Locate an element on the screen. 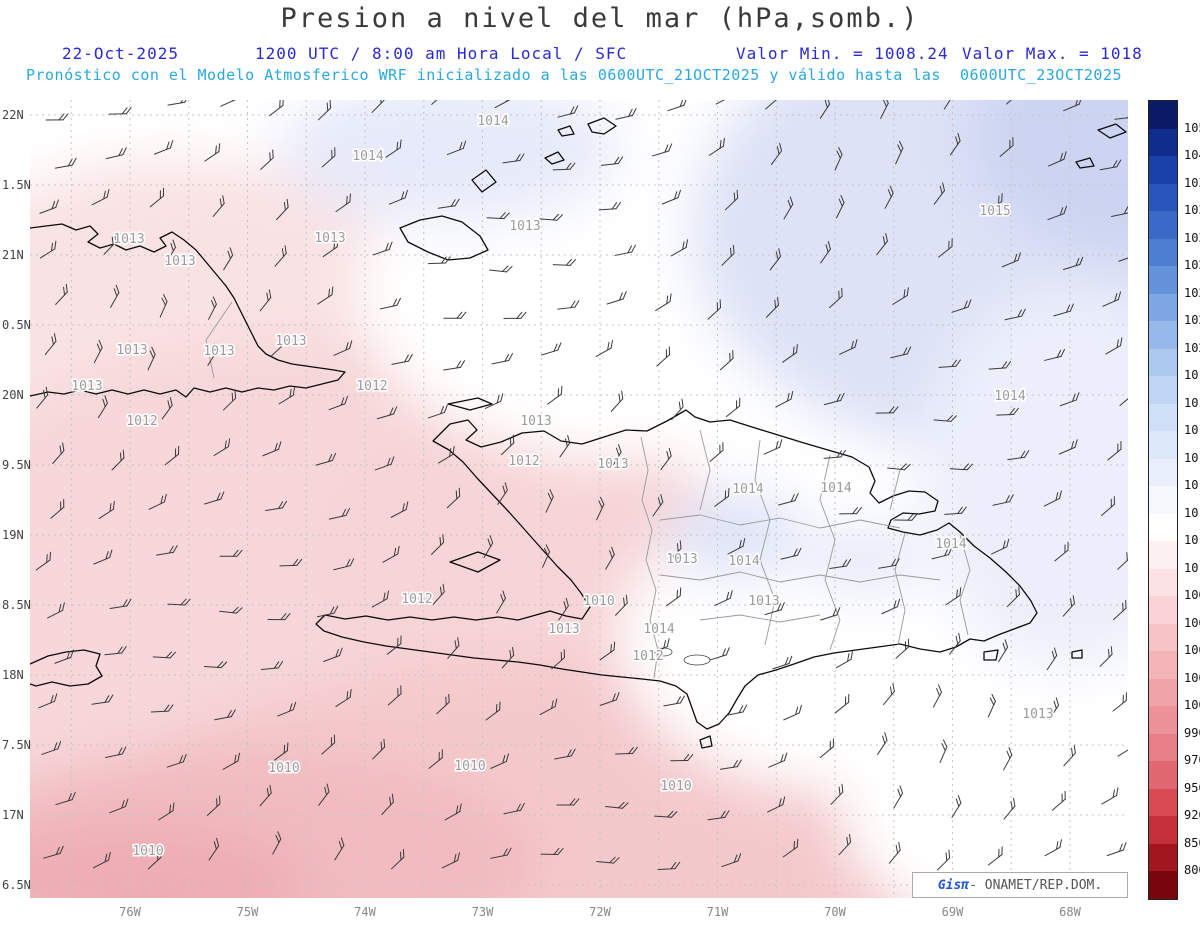 Image resolution: width=1200 pixels, height=927 pixels. jamaica-coastline is located at coordinates (66, 668).